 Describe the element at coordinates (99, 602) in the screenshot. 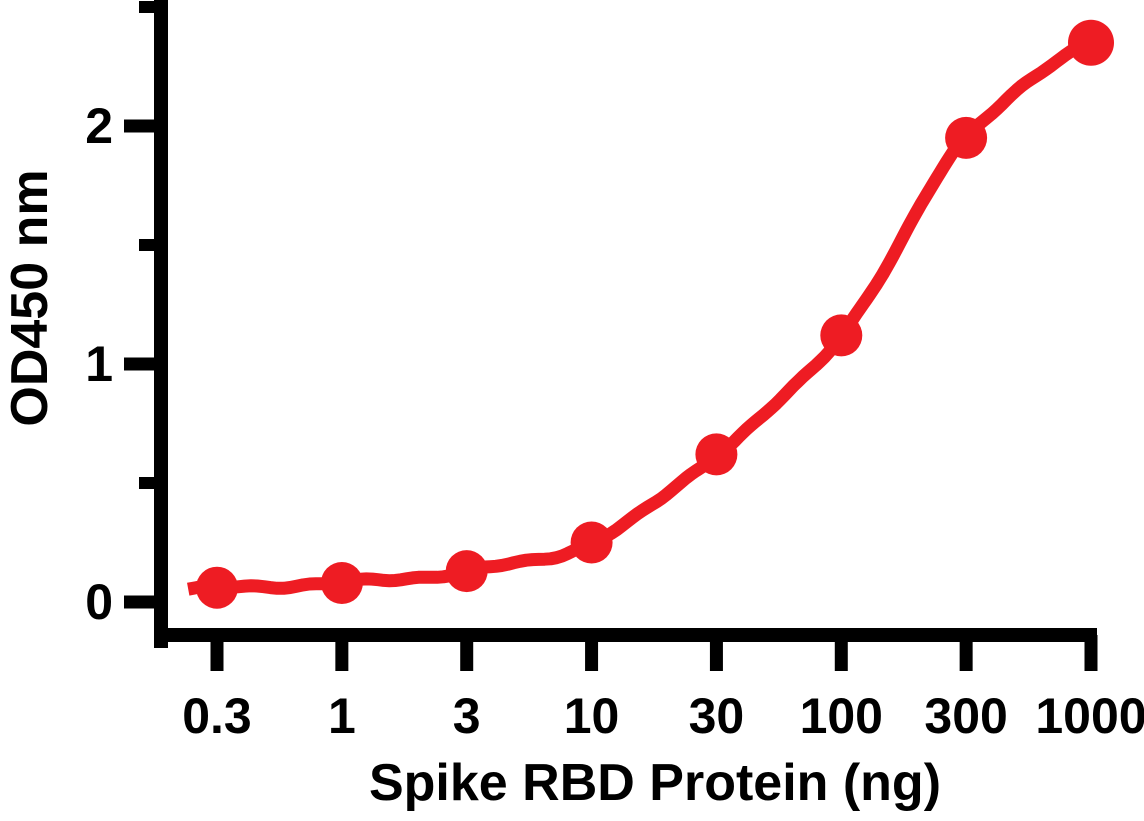

I see `y-tick-label: 0` at that location.